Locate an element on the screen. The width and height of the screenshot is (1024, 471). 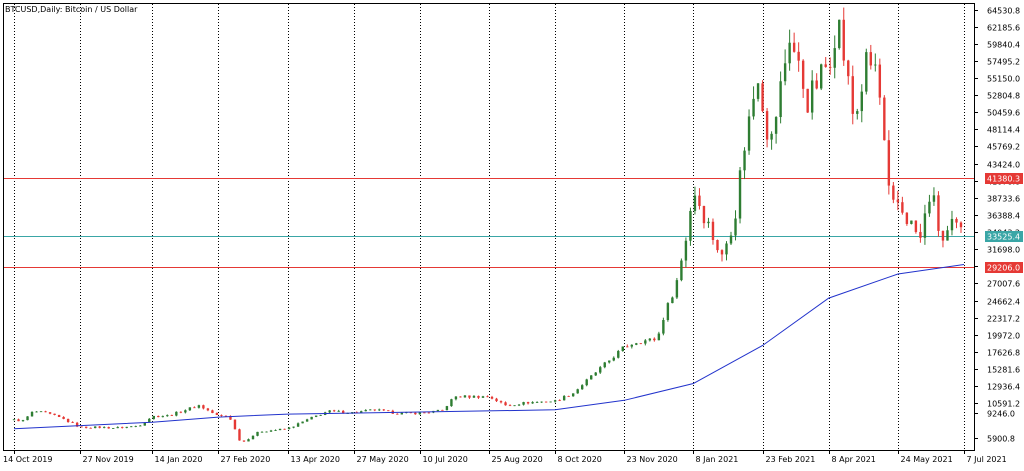
x-tick-label: 24 May 2021 is located at coordinates (927, 459).